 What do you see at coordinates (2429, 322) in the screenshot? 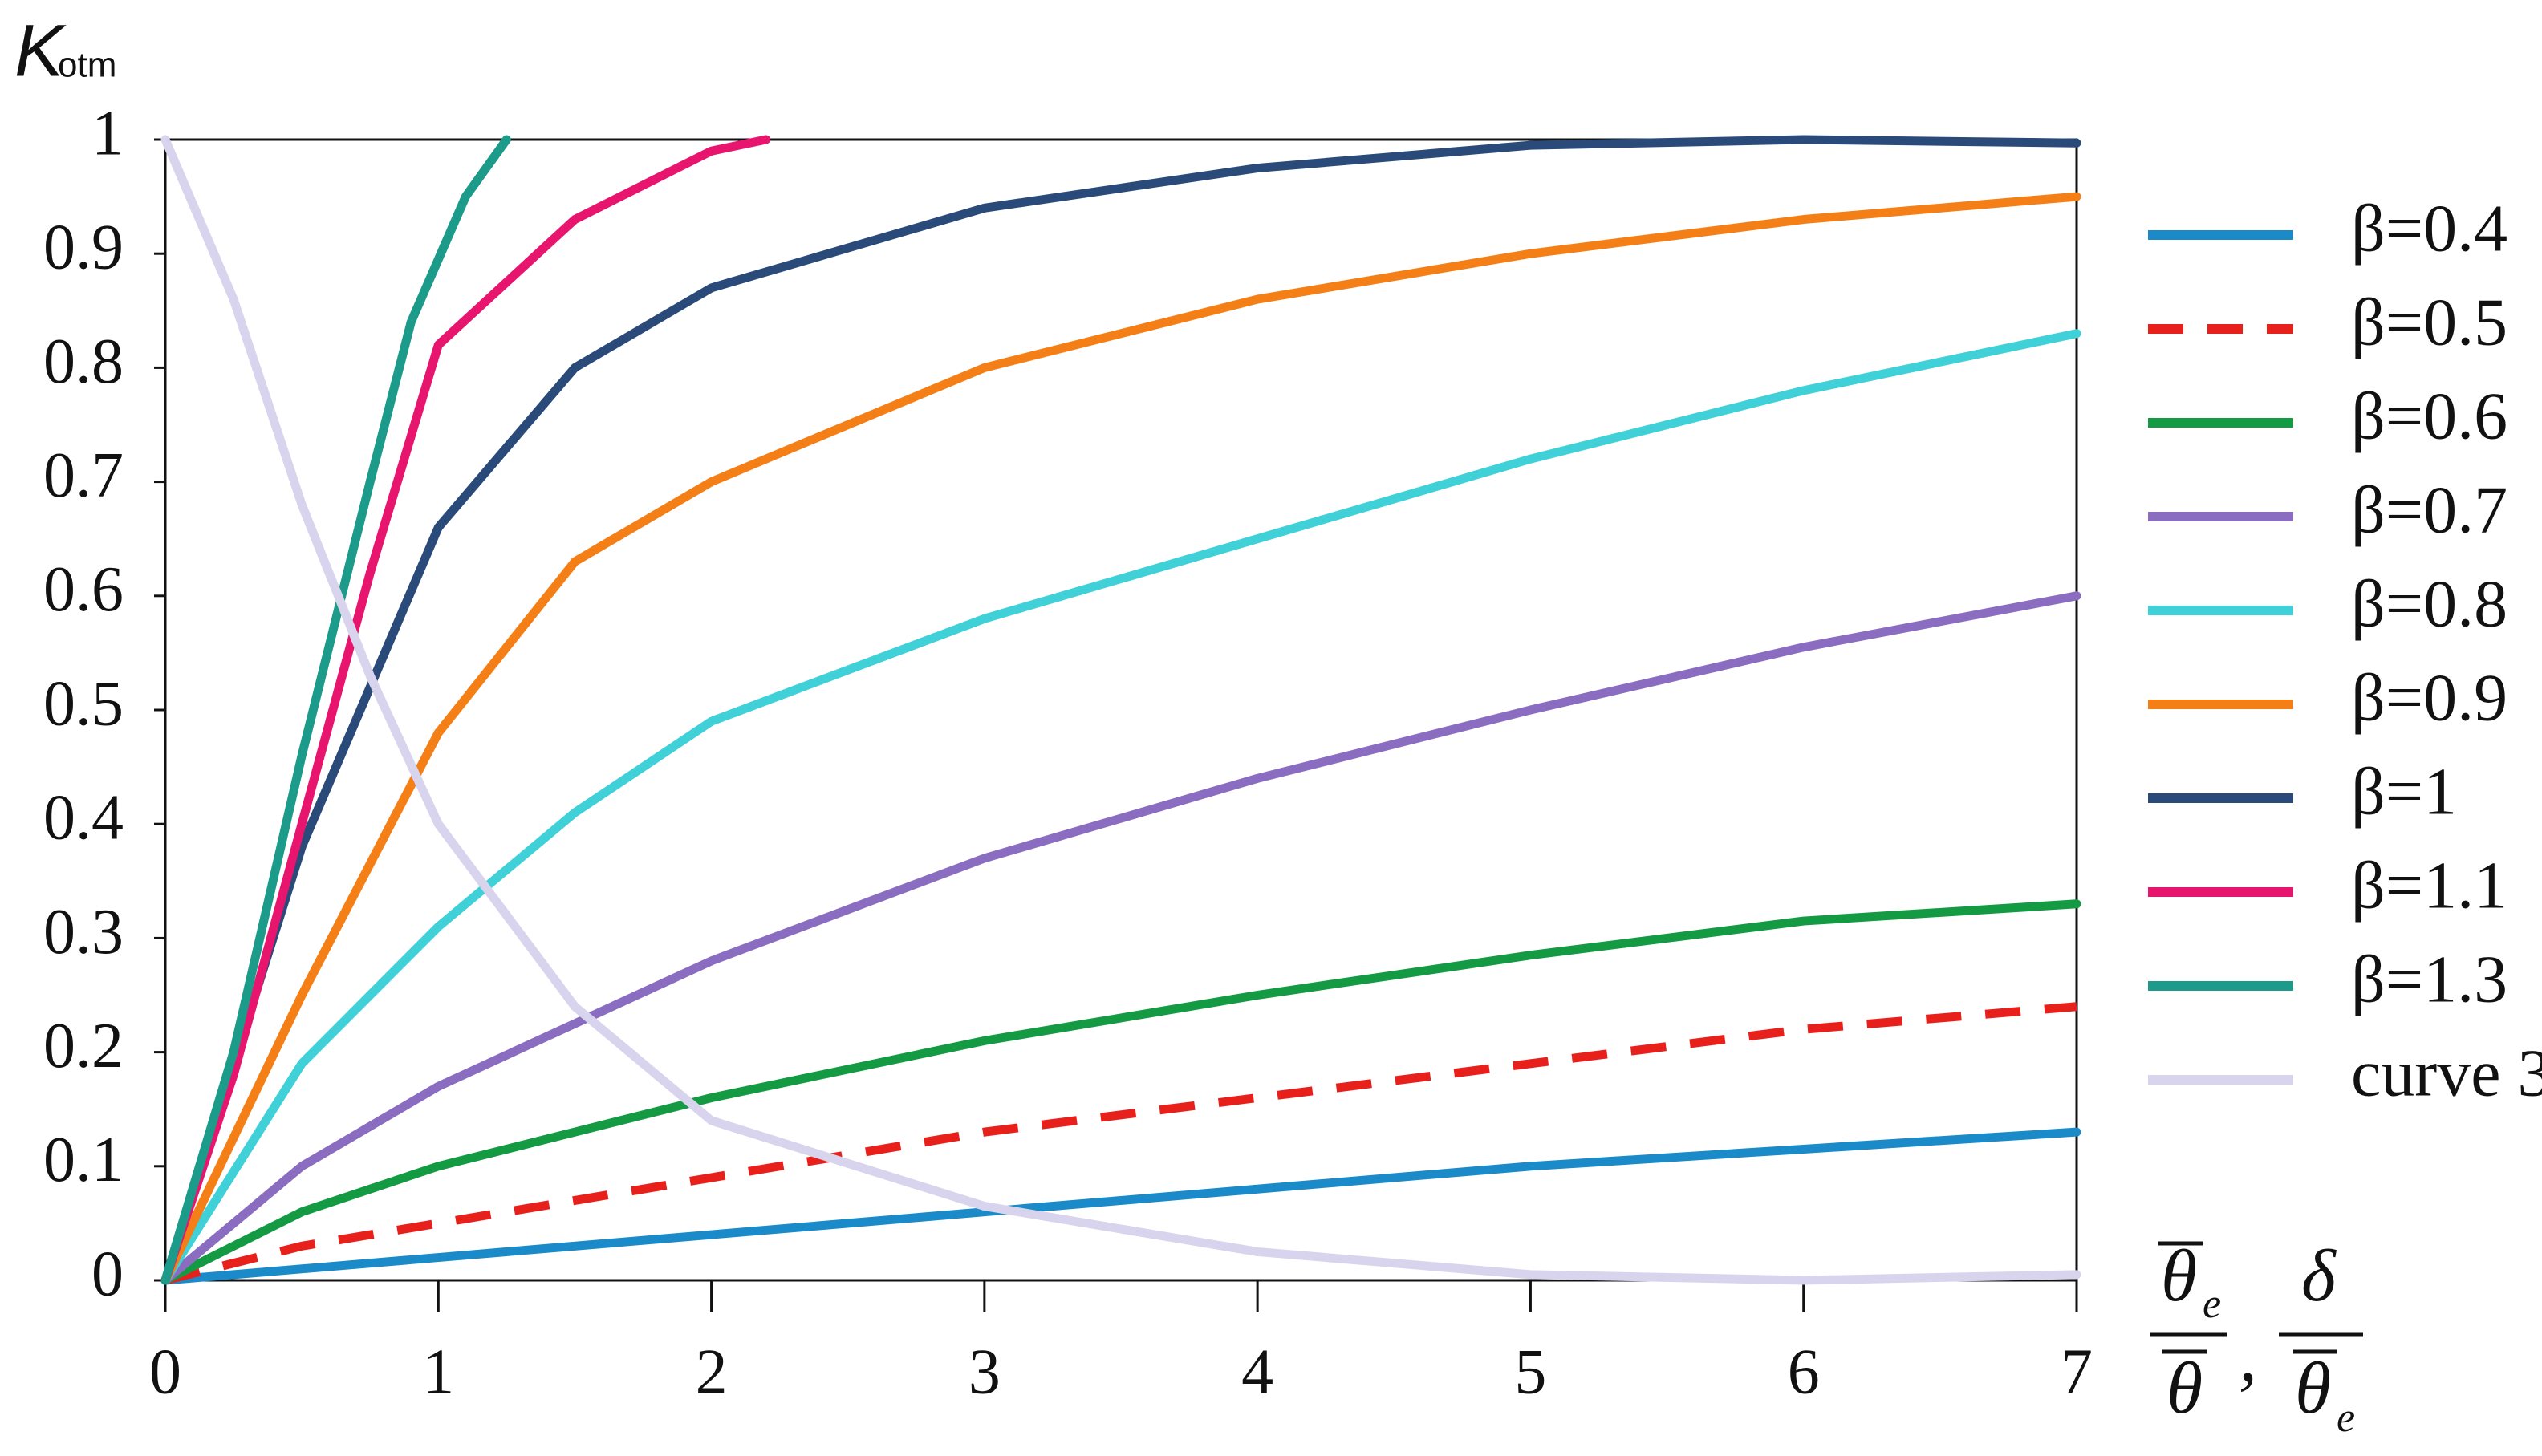
I see `legend-label: β=0.5` at bounding box center [2429, 322].